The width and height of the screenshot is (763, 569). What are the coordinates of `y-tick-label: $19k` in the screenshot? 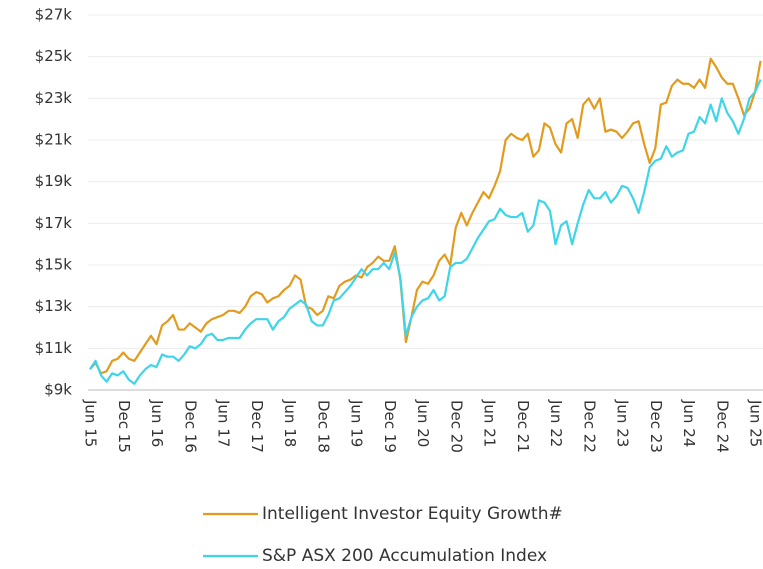 It's located at (54, 181).